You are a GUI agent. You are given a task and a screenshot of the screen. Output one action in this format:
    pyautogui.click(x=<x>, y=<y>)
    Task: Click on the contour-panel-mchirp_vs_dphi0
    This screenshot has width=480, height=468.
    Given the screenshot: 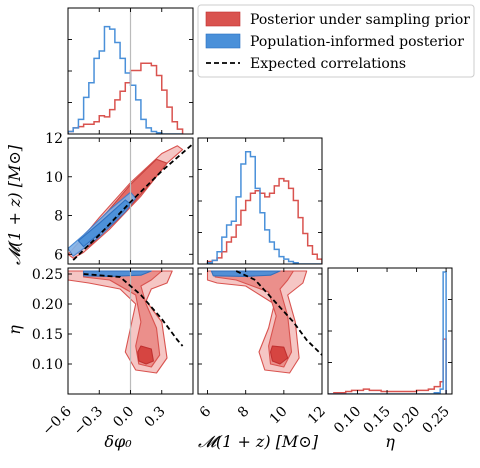 What is the action you would take?
    pyautogui.click(x=130, y=201)
    